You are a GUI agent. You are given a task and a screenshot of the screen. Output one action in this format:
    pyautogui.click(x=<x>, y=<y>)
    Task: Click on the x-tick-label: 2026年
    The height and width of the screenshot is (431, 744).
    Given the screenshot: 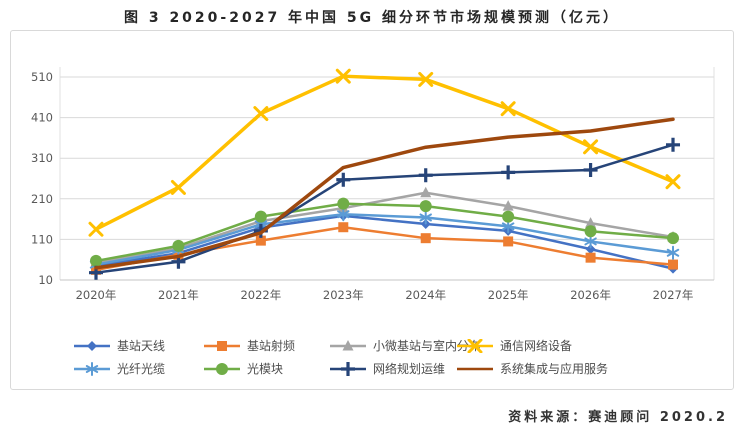 What is the action you would take?
    pyautogui.click(x=590, y=295)
    